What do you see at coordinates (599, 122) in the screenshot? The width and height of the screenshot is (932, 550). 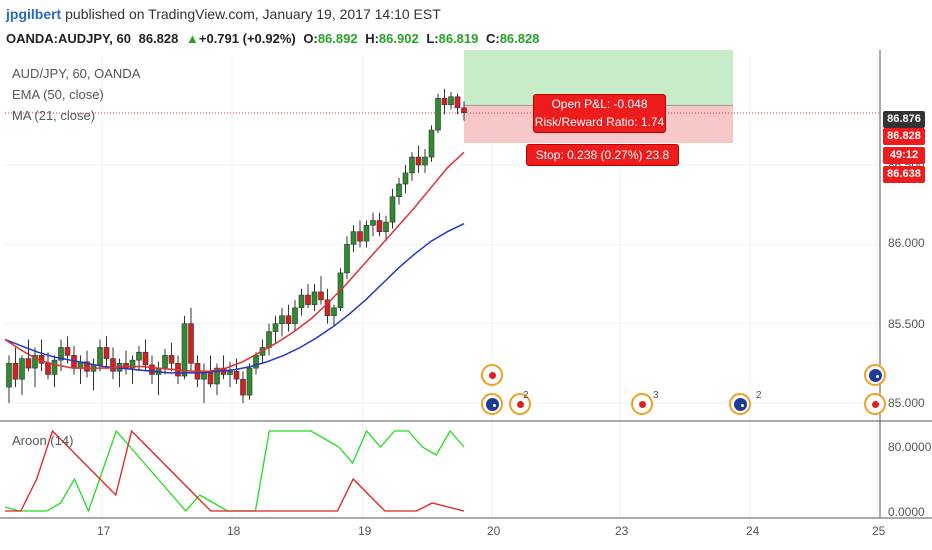 I see `risk-reward: Risk/Reward Ratio: 1.74` at bounding box center [599, 122].